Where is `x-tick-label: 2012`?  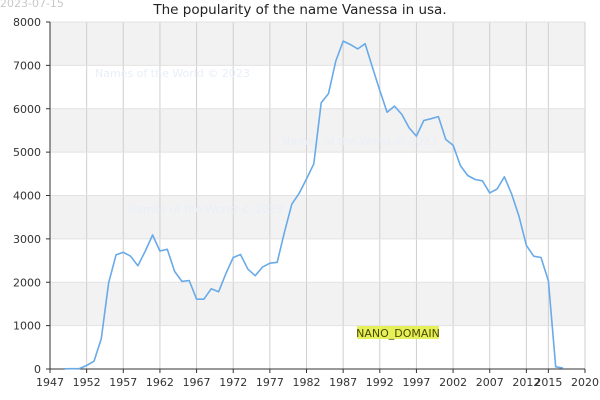
x-tick-label: 2012 is located at coordinates (526, 382).